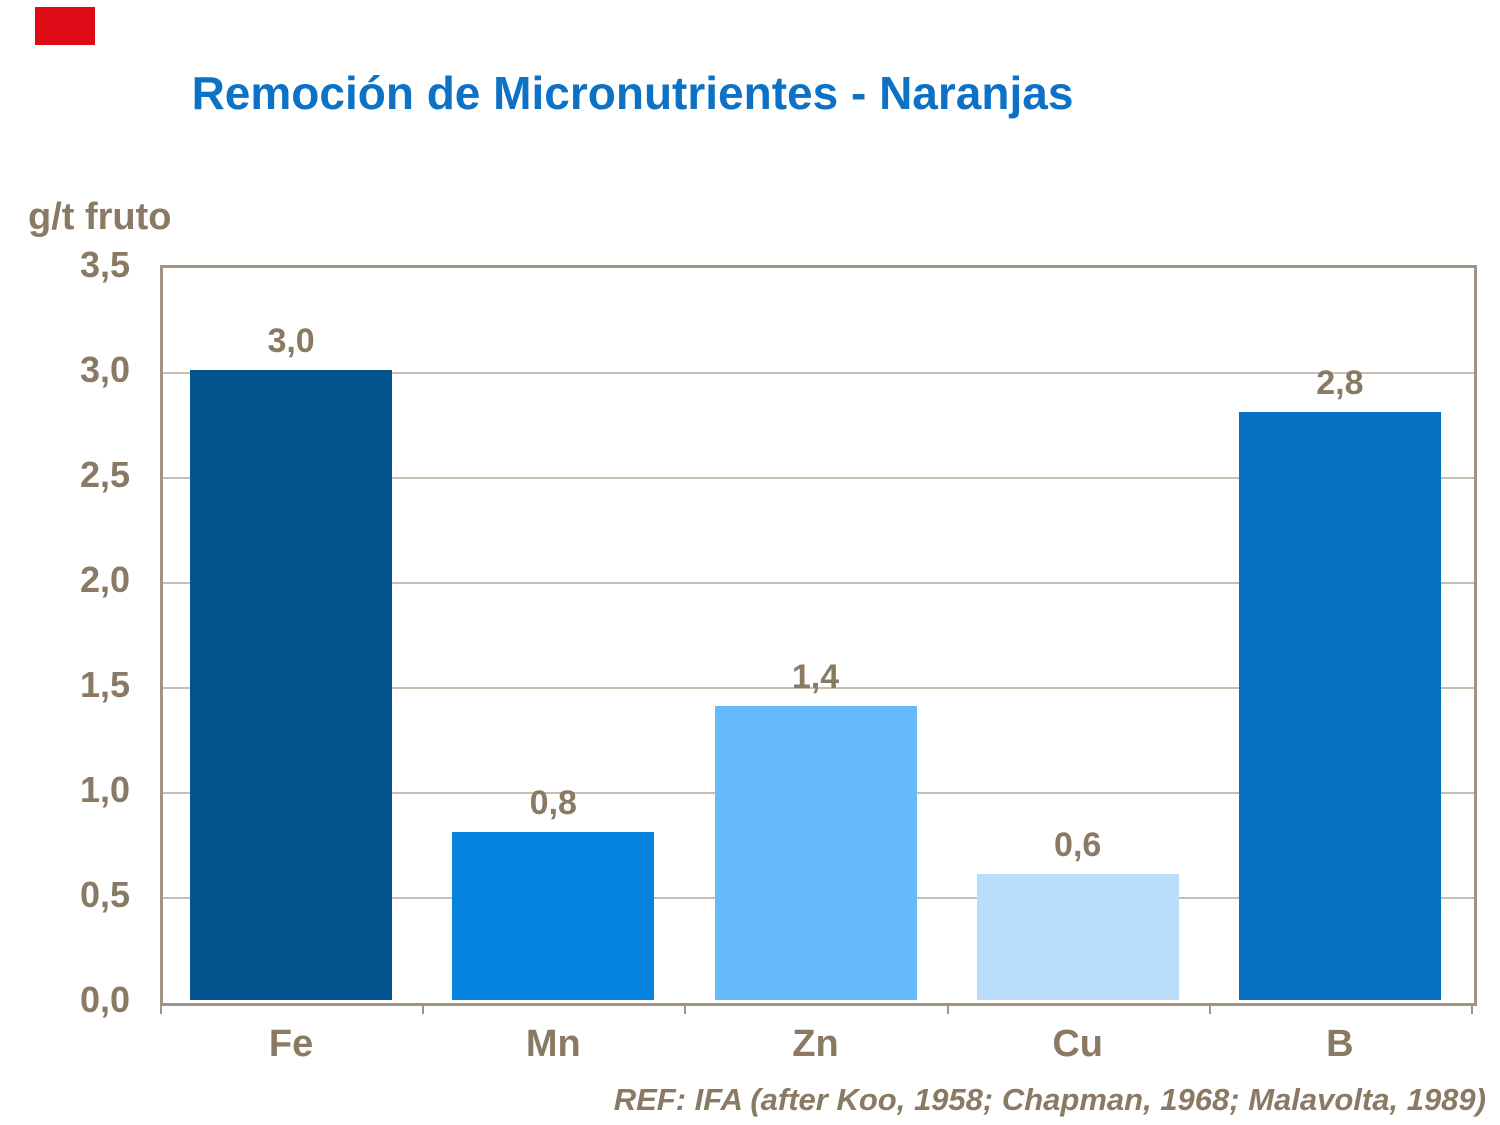 This screenshot has height=1125, width=1500. What do you see at coordinates (815, 853) in the screenshot?
I see `bar-zn` at bounding box center [815, 853].